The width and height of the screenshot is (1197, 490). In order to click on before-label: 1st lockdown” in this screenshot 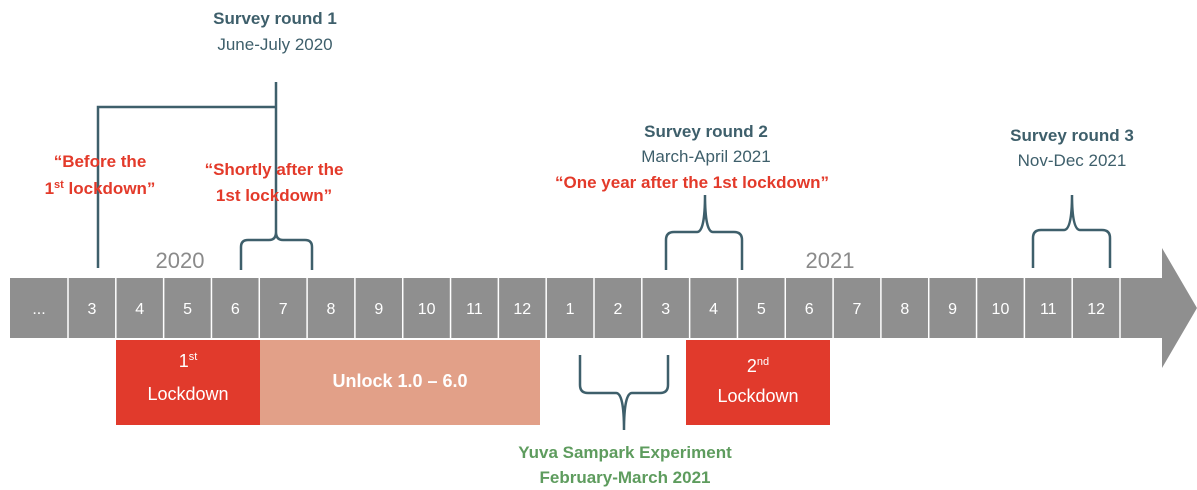, I will do `click(100, 188)`.